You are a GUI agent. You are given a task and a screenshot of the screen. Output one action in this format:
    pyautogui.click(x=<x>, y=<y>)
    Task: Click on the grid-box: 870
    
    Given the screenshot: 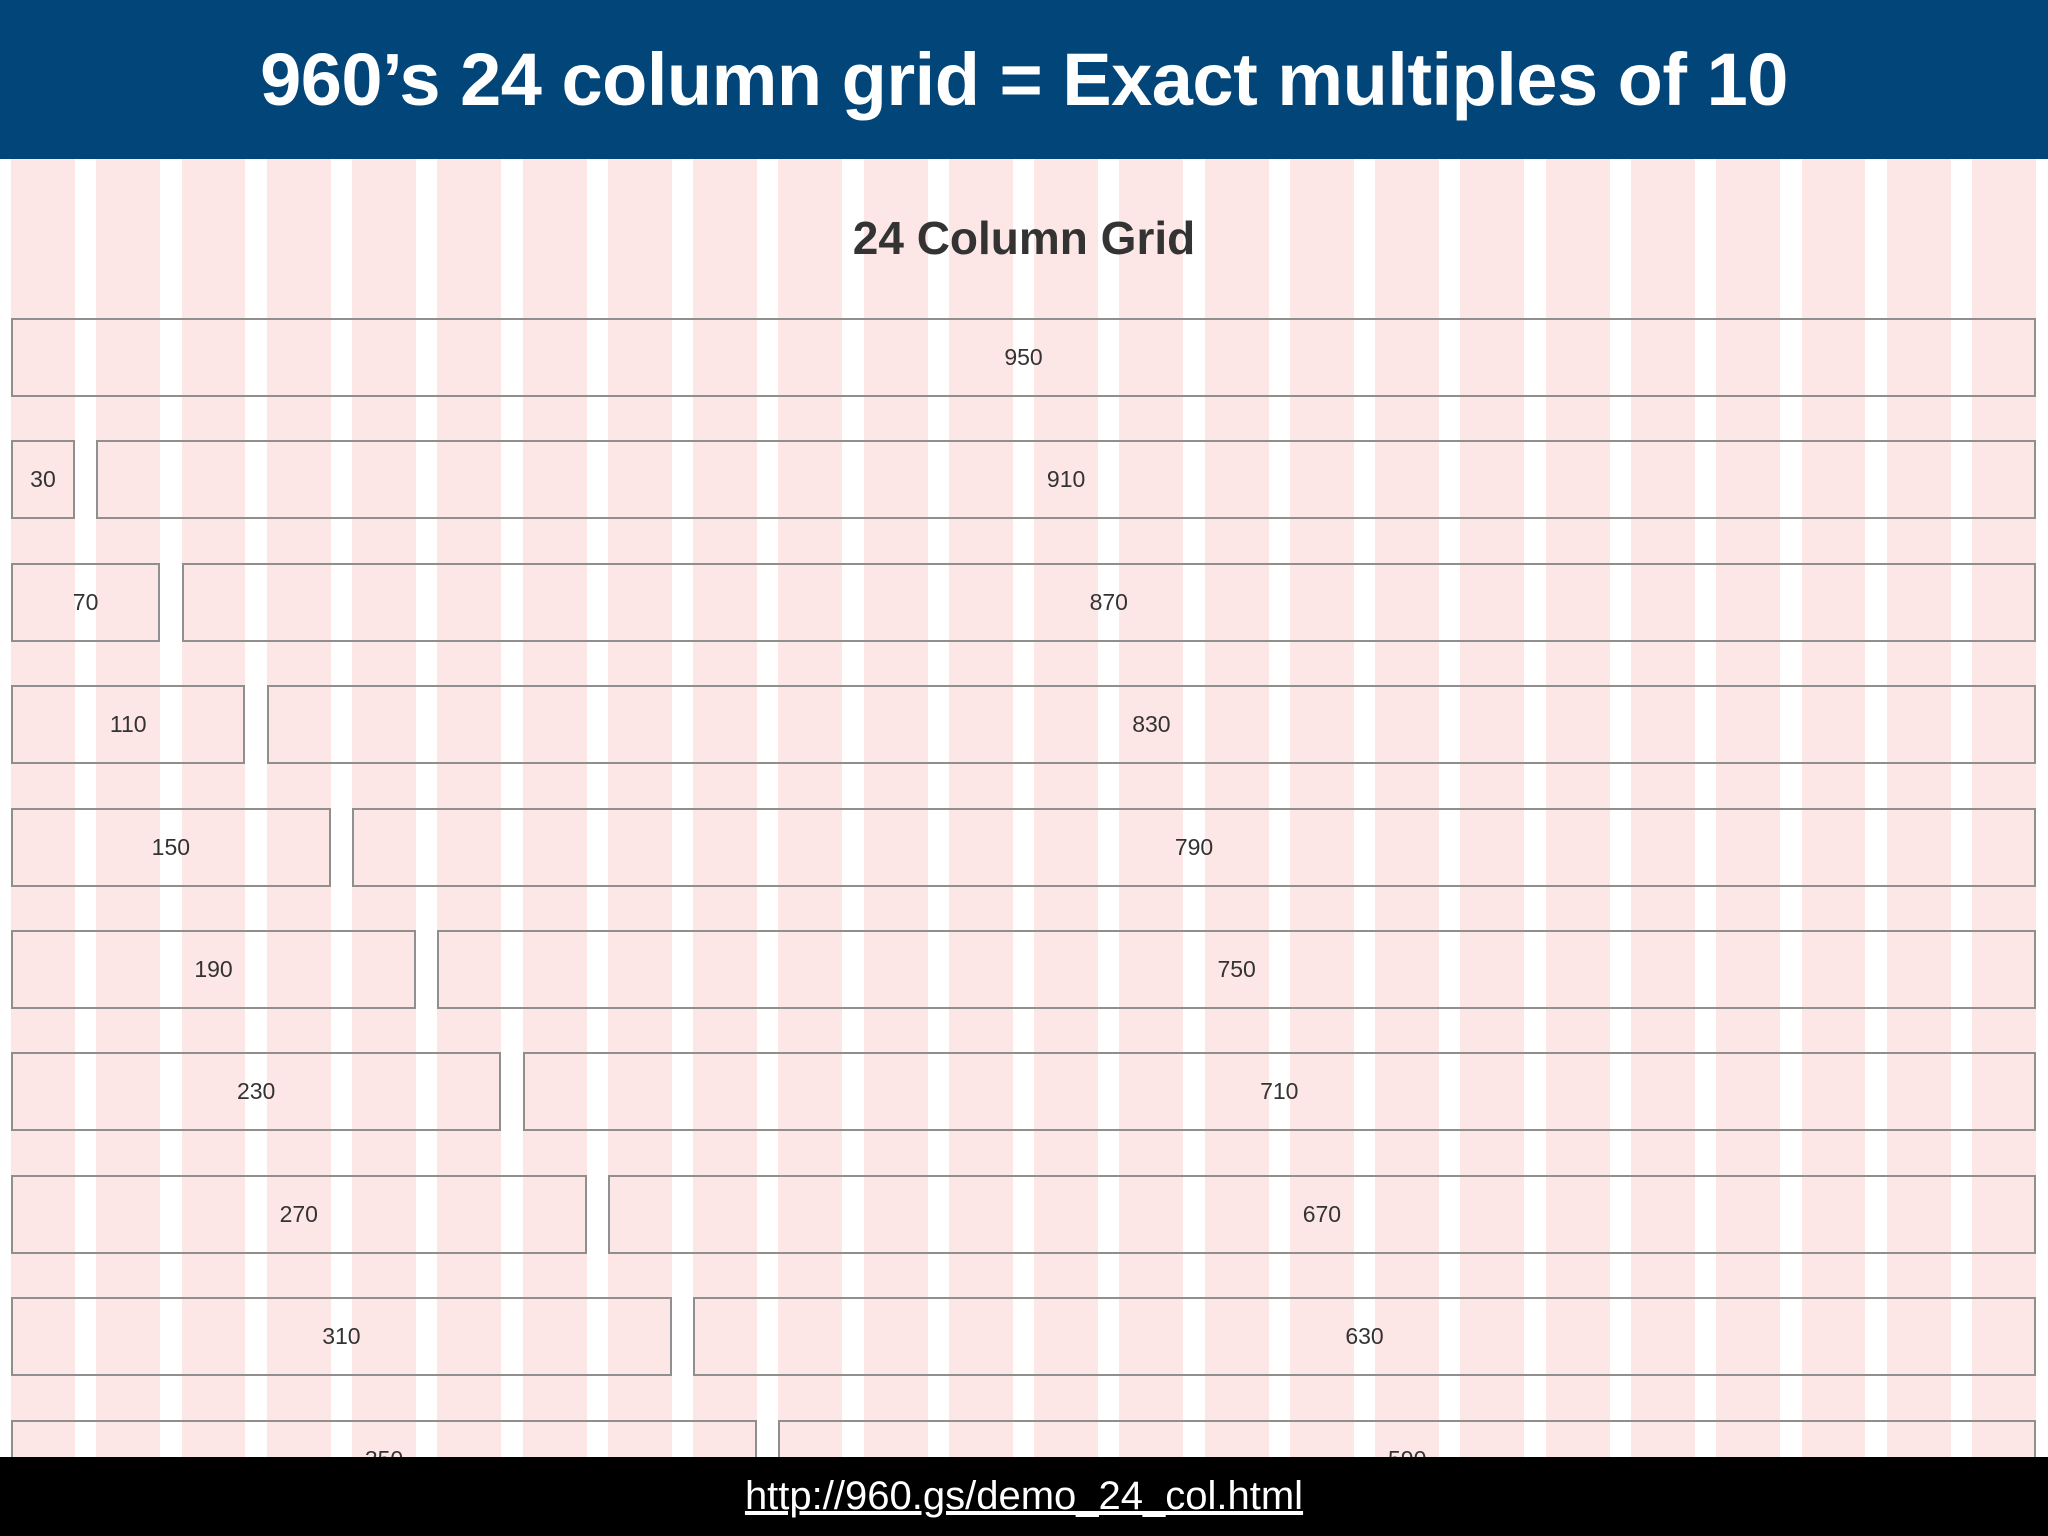 What is the action you would take?
    pyautogui.click(x=1108, y=602)
    